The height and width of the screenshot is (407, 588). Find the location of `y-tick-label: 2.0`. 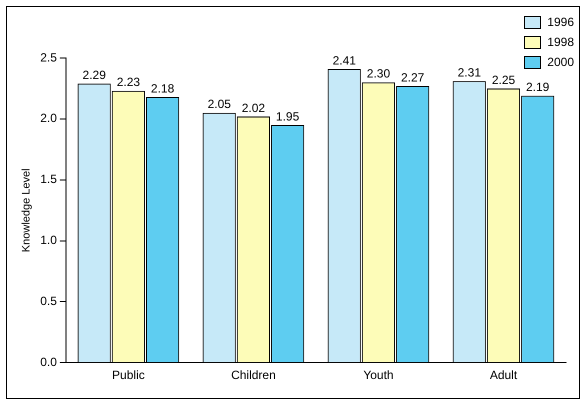

y-tick-label: 2.0 is located at coordinates (49, 118).